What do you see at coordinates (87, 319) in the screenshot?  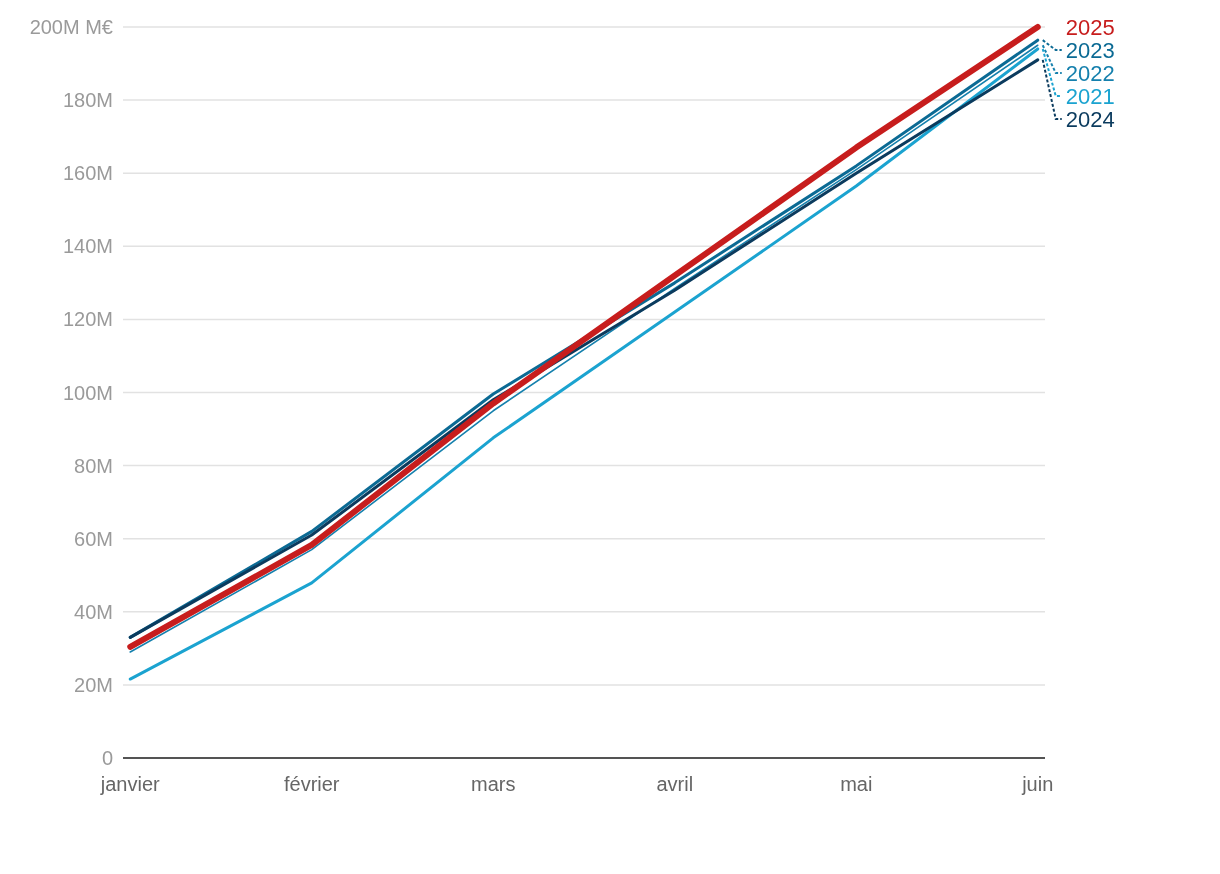 I see `y-tick-label: 120M` at bounding box center [87, 319].